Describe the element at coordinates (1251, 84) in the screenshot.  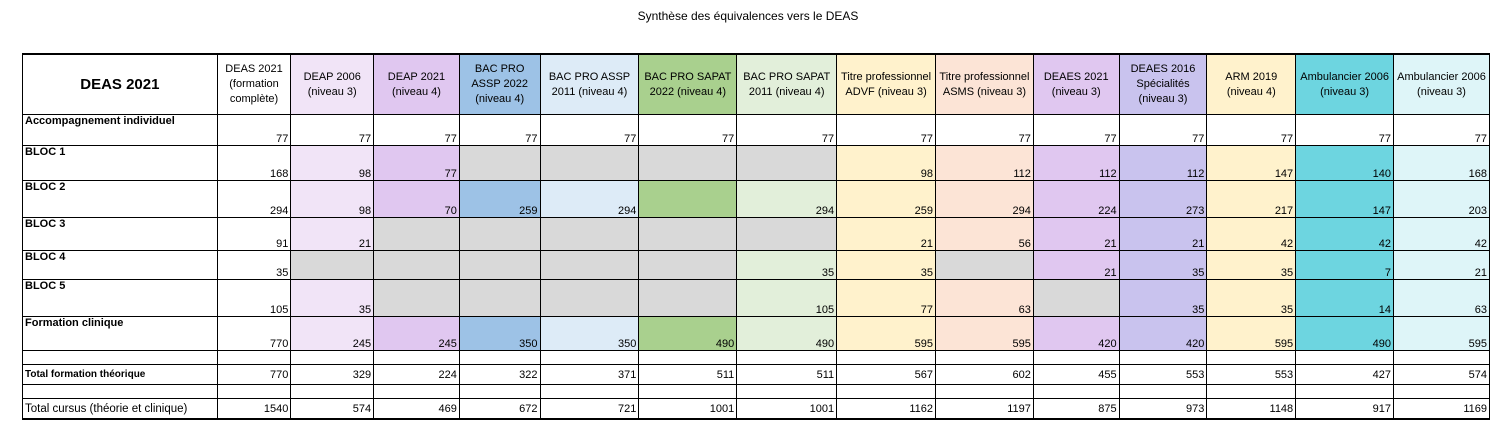
I see `column-header: ARM 2019 (niveau 4)` at that location.